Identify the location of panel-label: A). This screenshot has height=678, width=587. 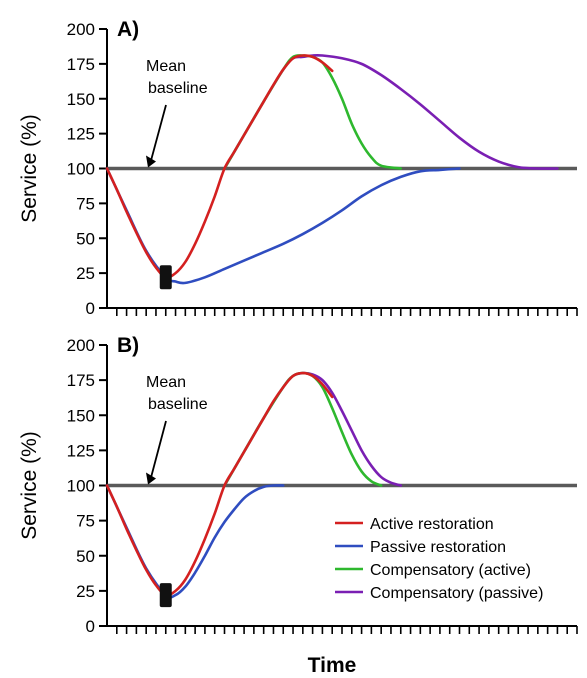
(128, 29).